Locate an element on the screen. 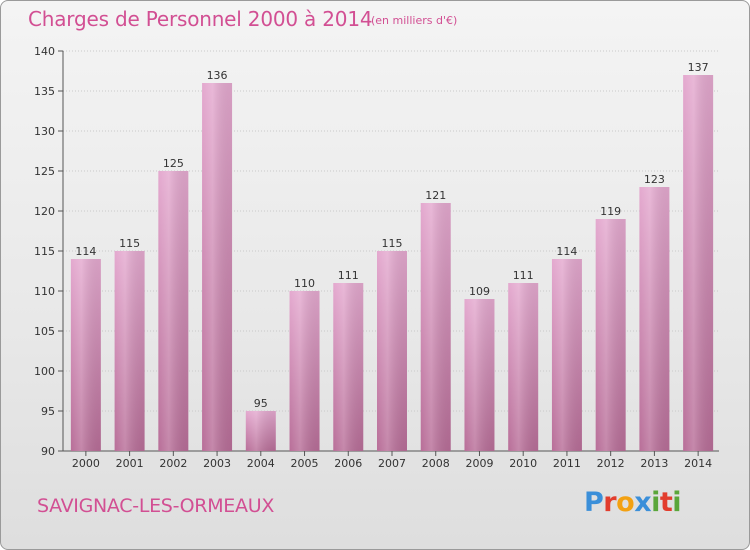  x-tick-label: 2001 is located at coordinates (130, 463).